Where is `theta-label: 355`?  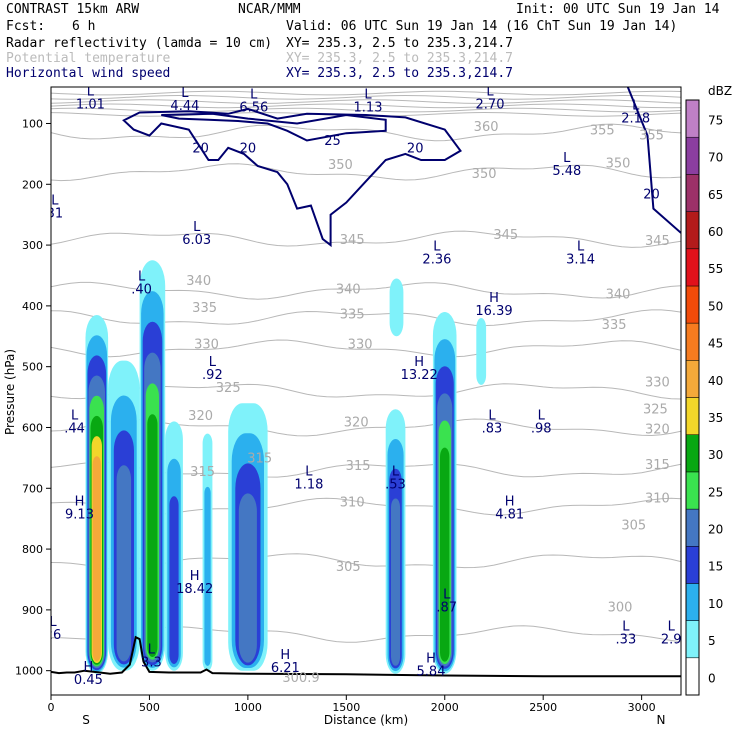
theta-label: 355 is located at coordinates (651, 135).